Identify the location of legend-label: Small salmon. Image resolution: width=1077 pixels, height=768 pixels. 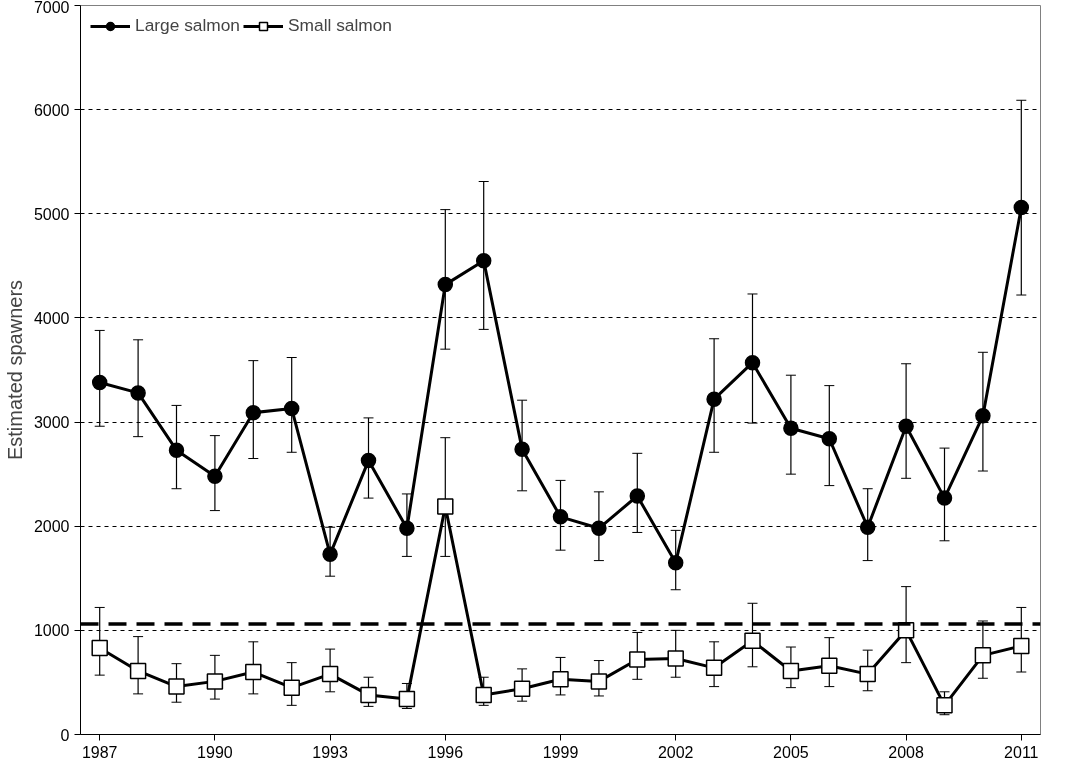
(340, 25).